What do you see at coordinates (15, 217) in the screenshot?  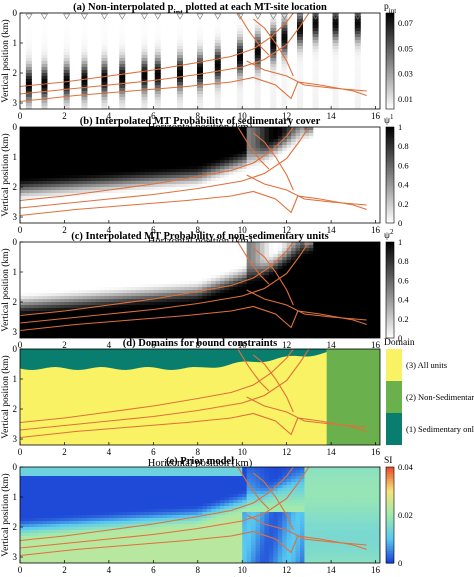 I see `y-tick-label: 3` at bounding box center [15, 217].